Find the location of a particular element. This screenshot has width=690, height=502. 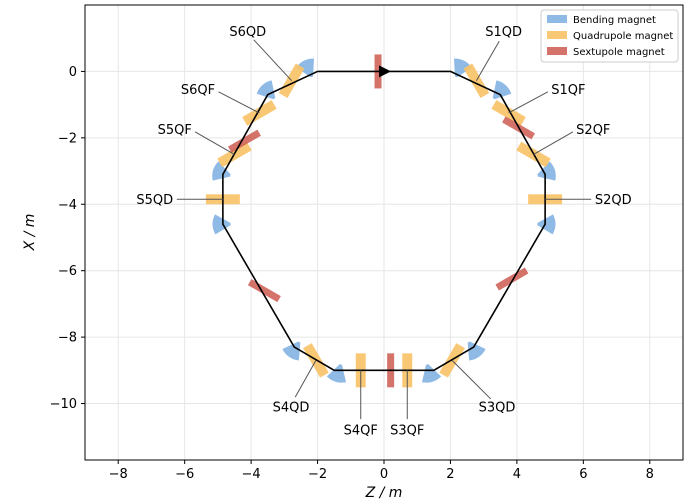

legend-swatch-quadrupole is located at coordinates (557, 35).